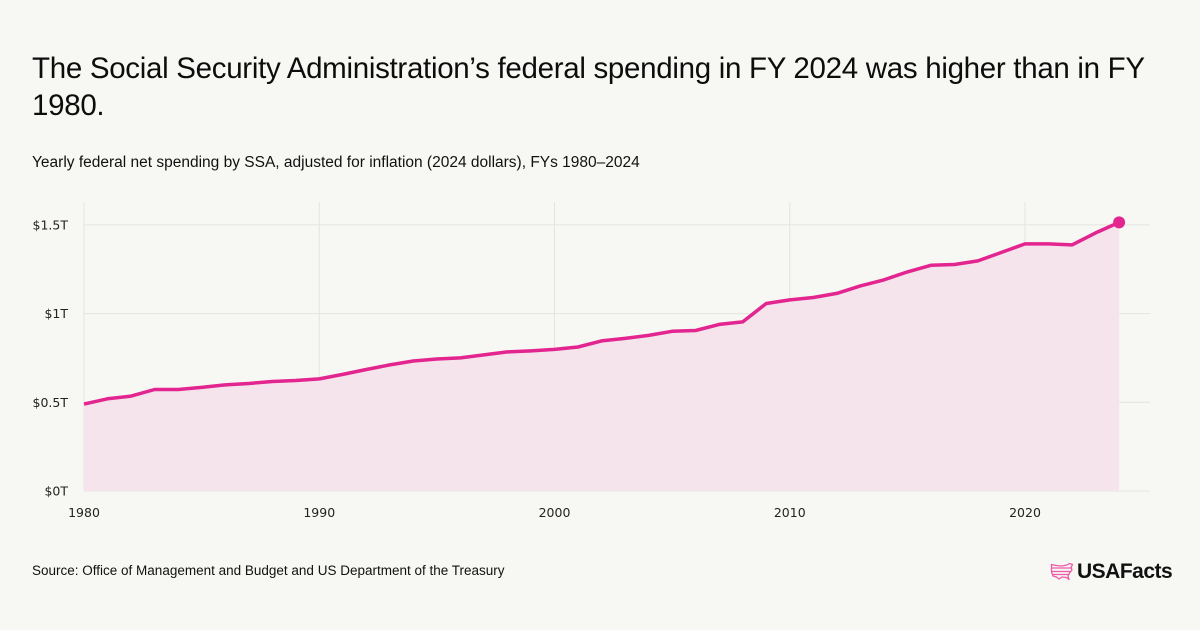 This screenshot has height=630, width=1200. What do you see at coordinates (790, 512) in the screenshot?
I see `x-tick-label: 2010` at bounding box center [790, 512].